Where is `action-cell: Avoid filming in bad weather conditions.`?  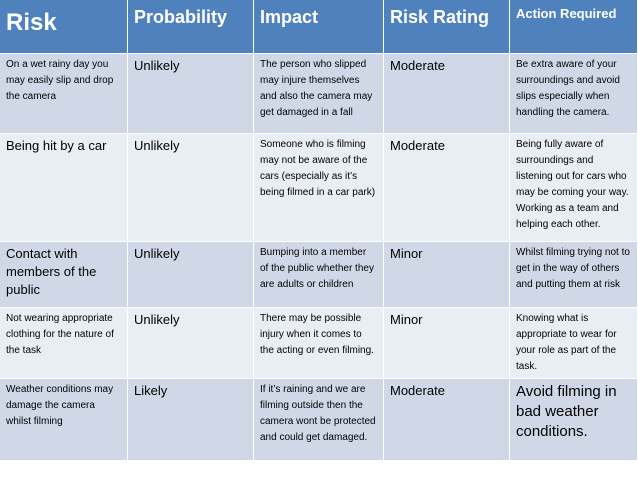
action-cell: Avoid filming in bad weather conditions. is located at coordinates (574, 420).